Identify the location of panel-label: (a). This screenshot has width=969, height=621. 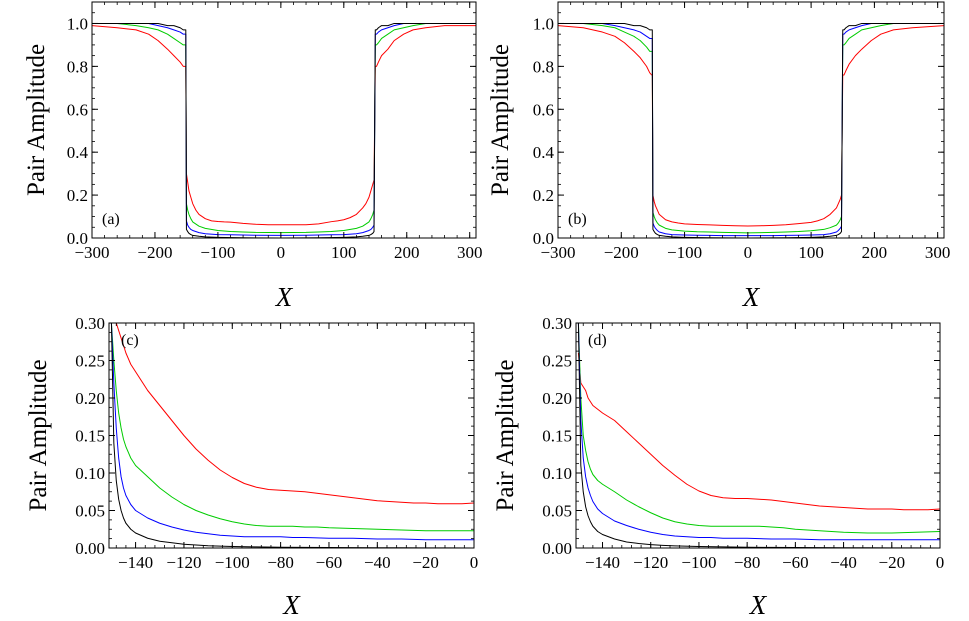
(111, 219).